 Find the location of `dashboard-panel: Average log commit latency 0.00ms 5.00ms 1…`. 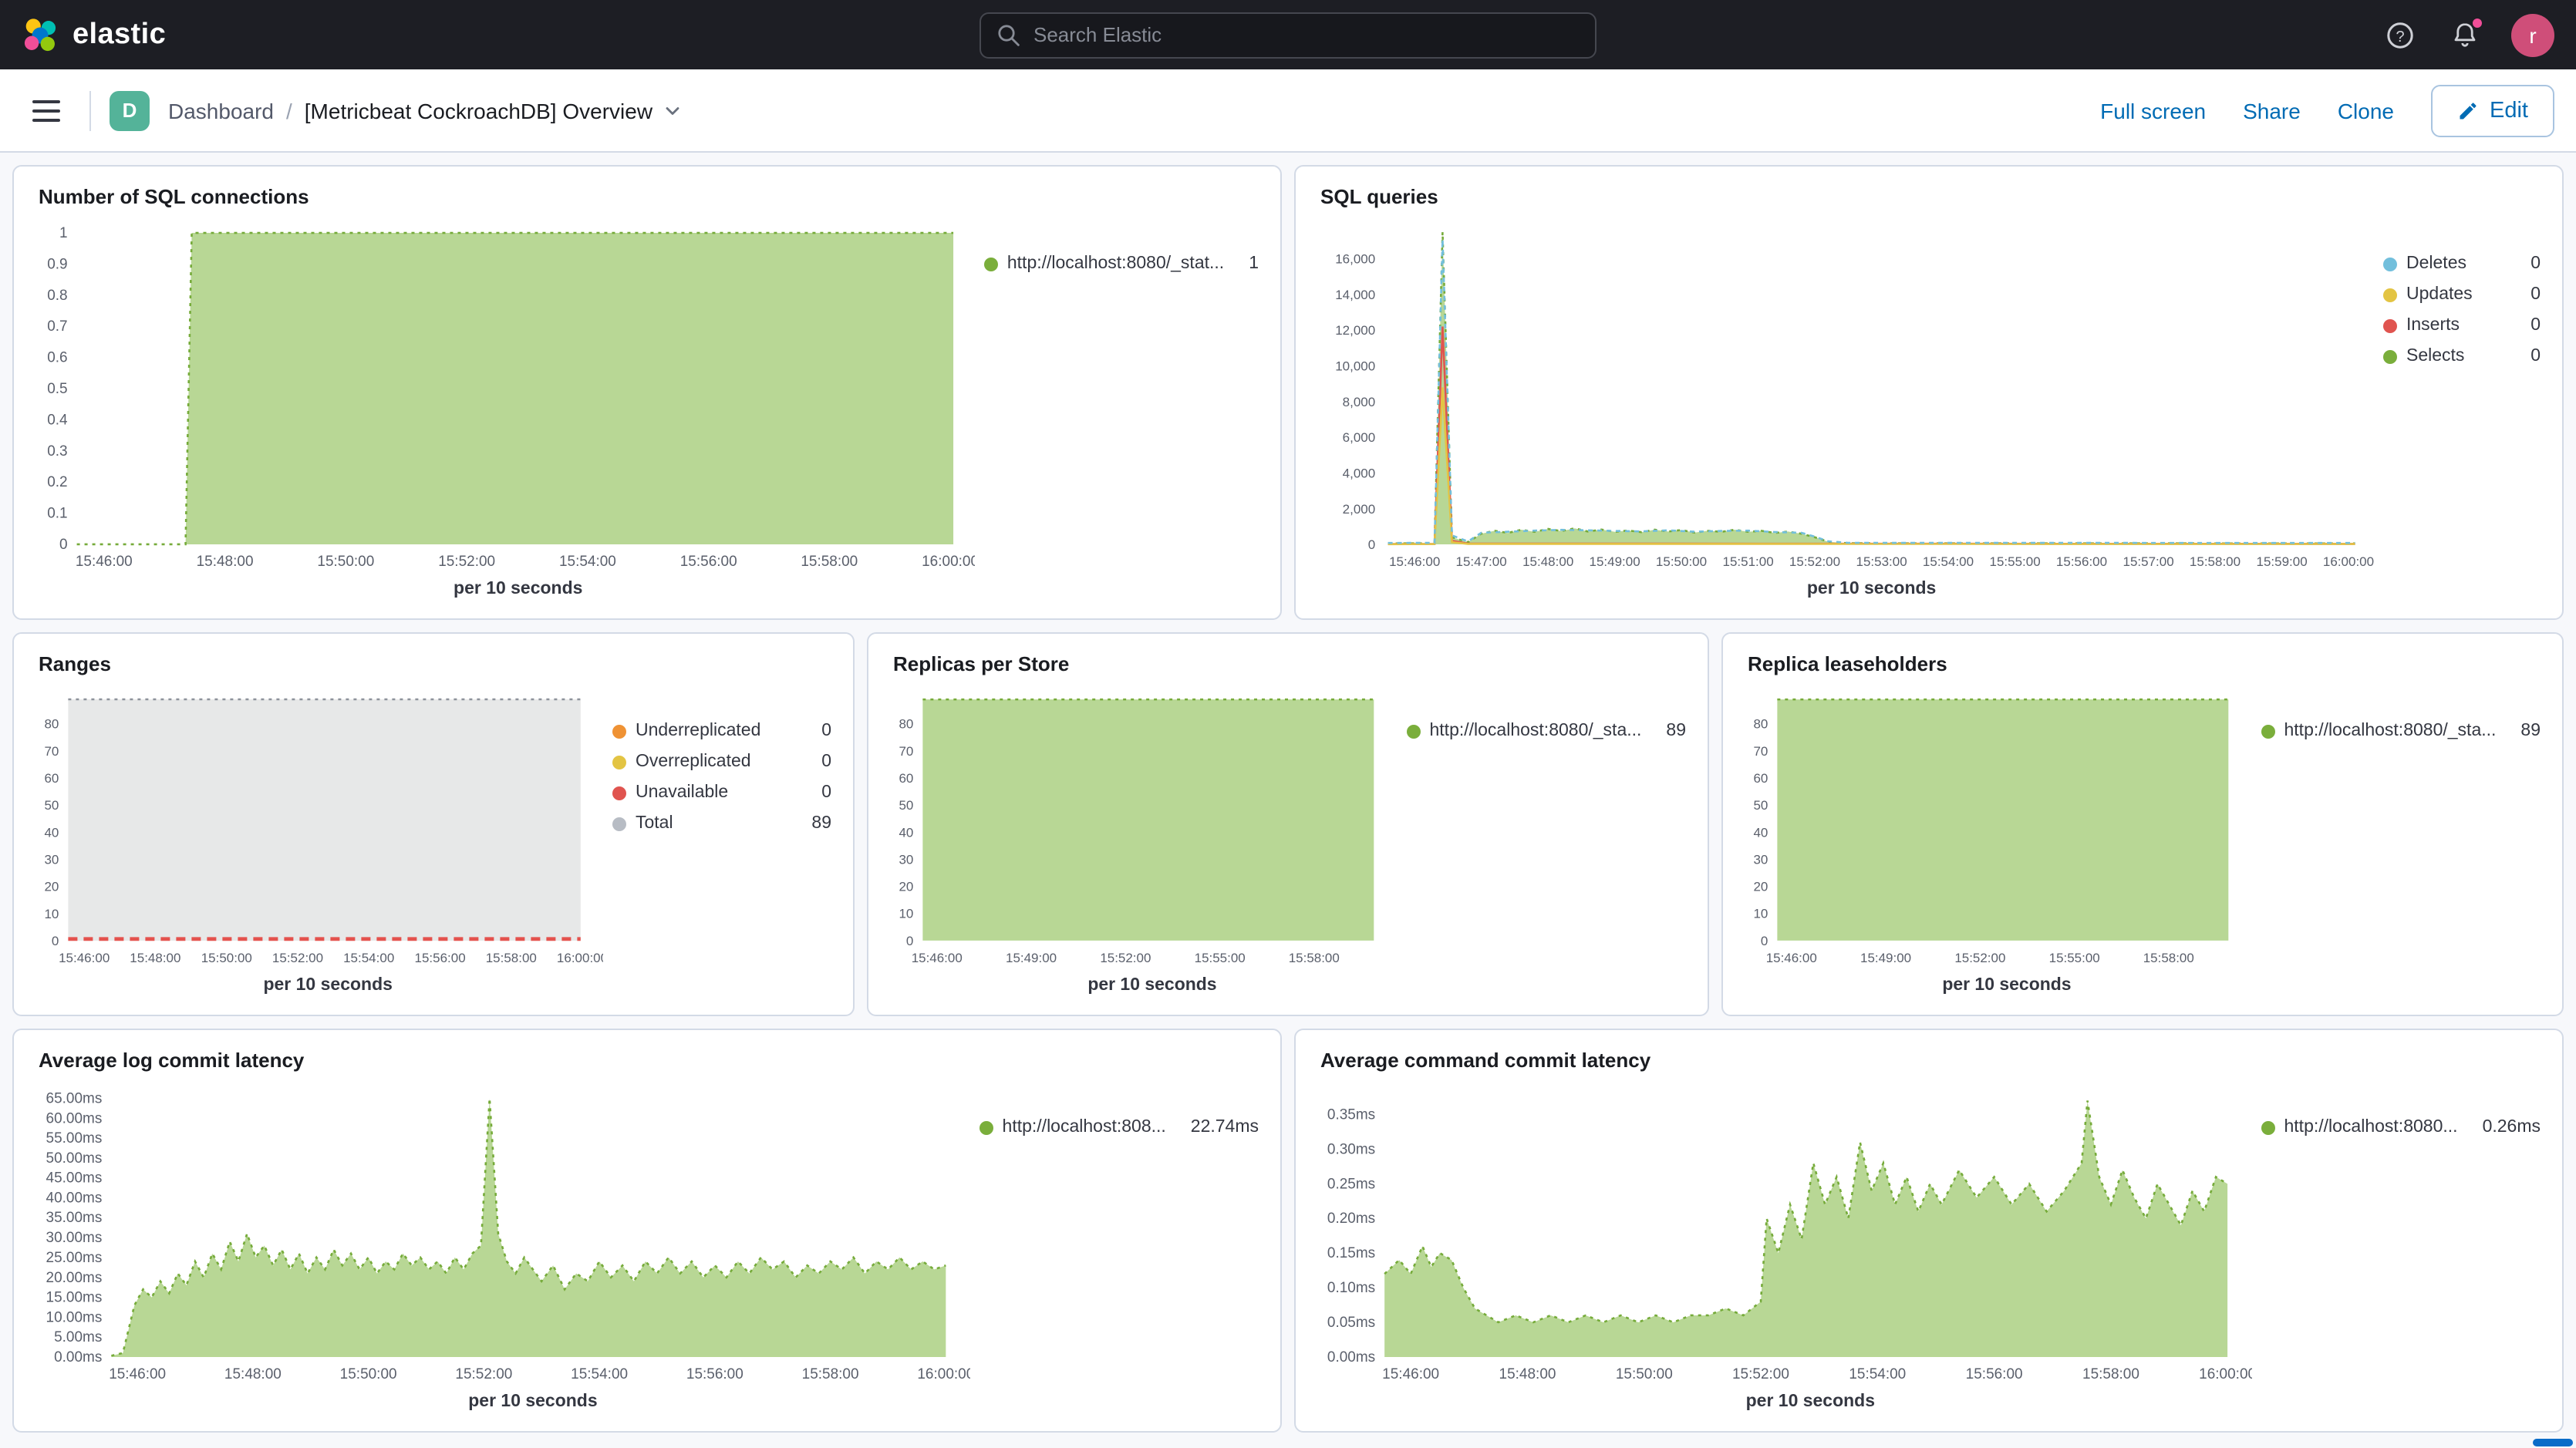

dashboard-panel: Average log commit latency 0.00ms 5.00ms 1… is located at coordinates (647, 1231).